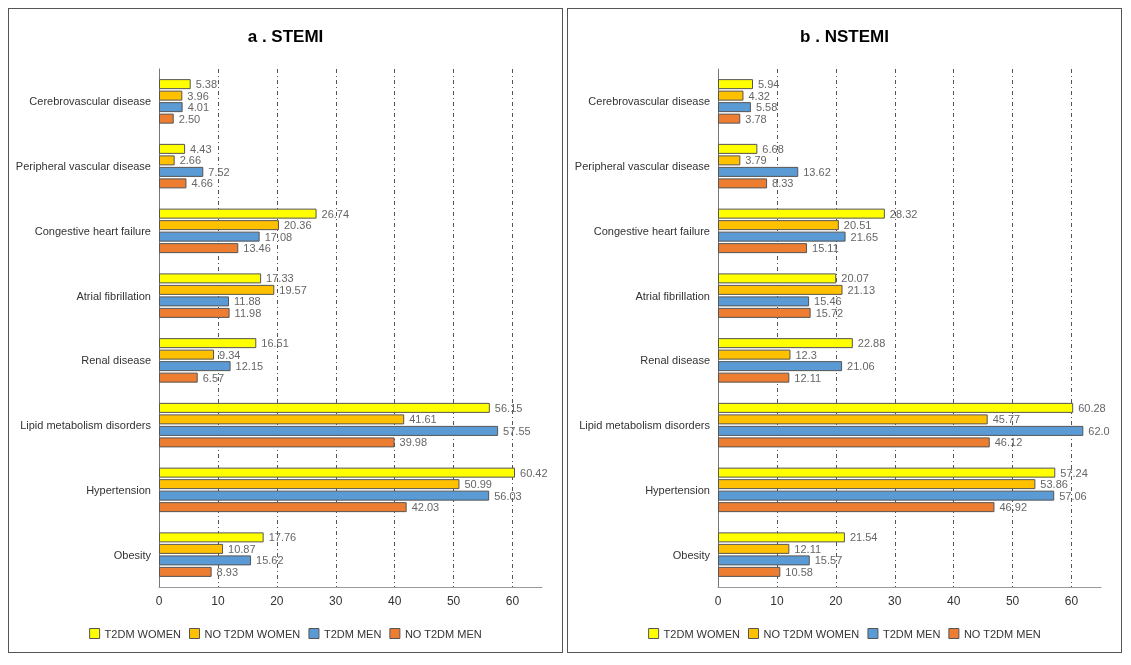  What do you see at coordinates (247, 301) in the screenshot?
I see `data-label: 11.88` at bounding box center [247, 301].